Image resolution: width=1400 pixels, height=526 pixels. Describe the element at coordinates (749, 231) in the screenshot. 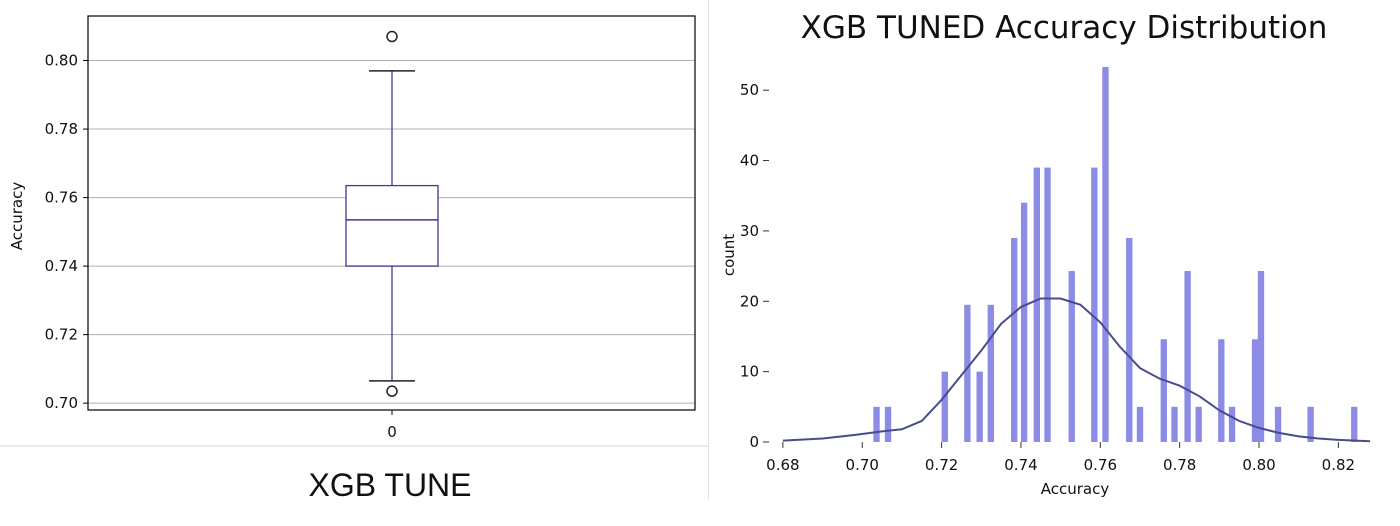

I see `histogram-y-tick-label: 30` at that location.